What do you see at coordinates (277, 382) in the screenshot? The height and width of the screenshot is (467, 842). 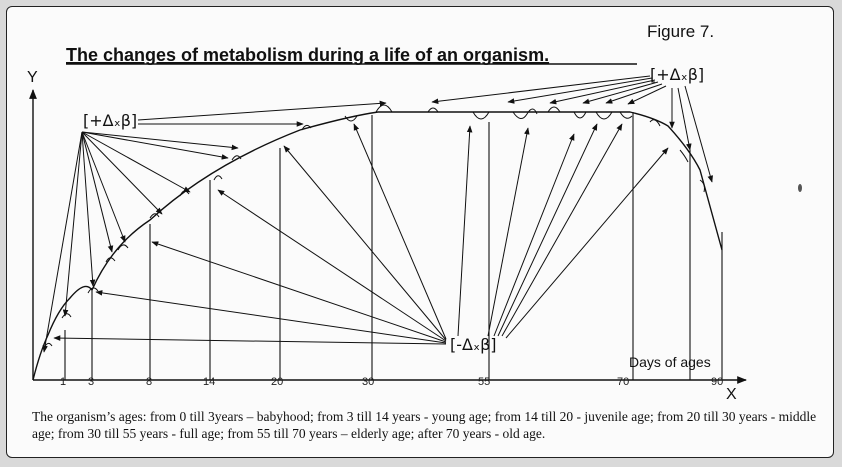 I see `tick-20: 20` at bounding box center [277, 382].